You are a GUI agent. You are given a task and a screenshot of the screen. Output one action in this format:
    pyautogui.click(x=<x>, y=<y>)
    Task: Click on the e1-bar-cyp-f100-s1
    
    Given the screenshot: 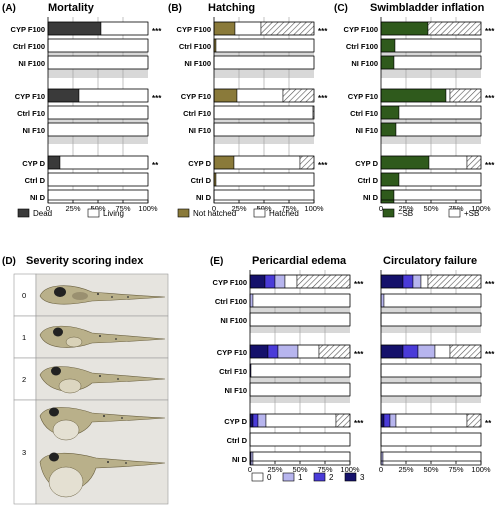 What is the action you would take?
    pyautogui.click(x=270, y=281)
    